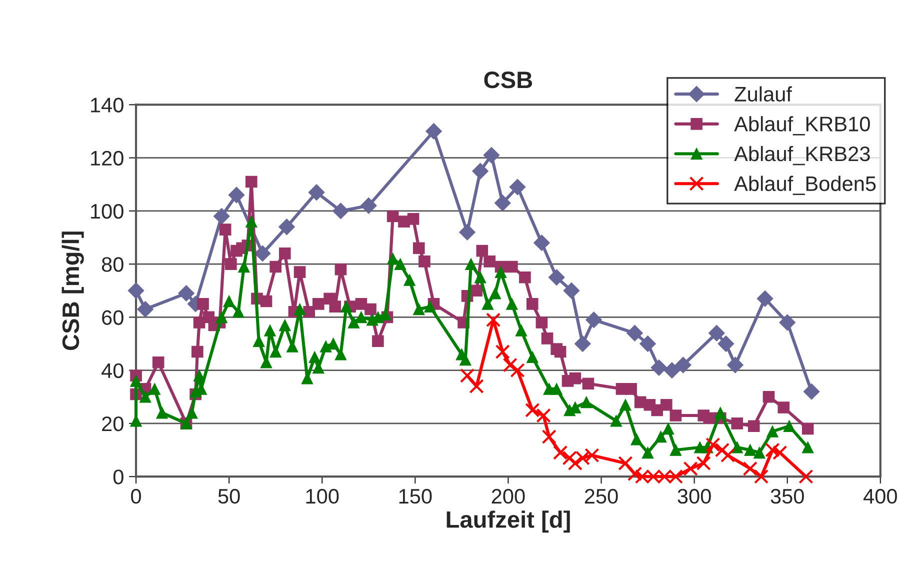 The width and height of the screenshot is (919, 566). What do you see at coordinates (508, 496) in the screenshot?
I see `x-tick-label: 200` at bounding box center [508, 496].